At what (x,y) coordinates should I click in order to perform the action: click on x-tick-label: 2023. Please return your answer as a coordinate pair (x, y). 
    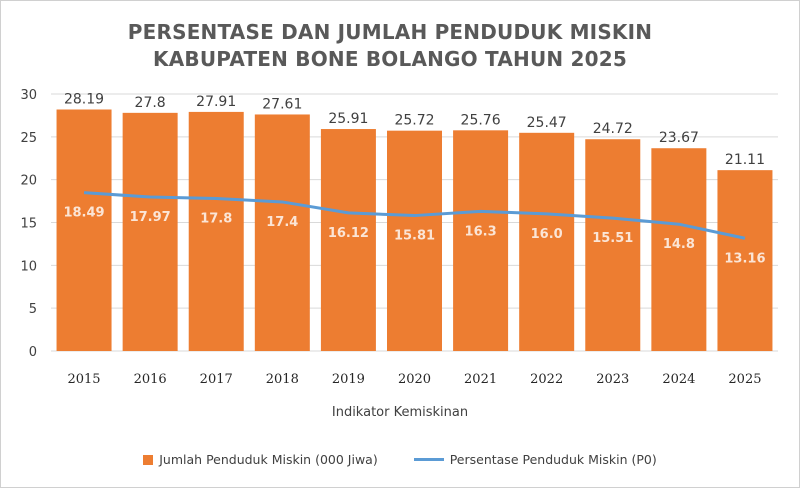
    Looking at the image, I should click on (612, 379).